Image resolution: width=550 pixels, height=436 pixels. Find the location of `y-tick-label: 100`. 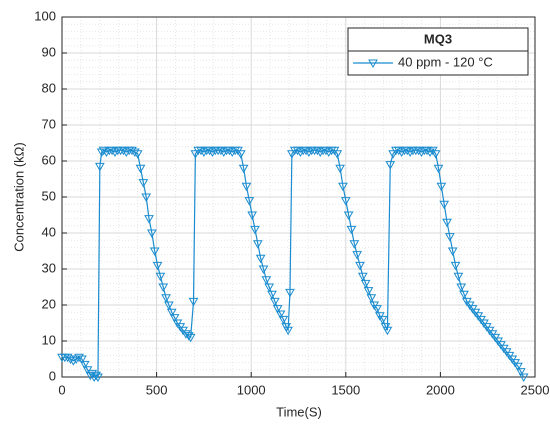

y-tick-label: 100 is located at coordinates (45, 15).